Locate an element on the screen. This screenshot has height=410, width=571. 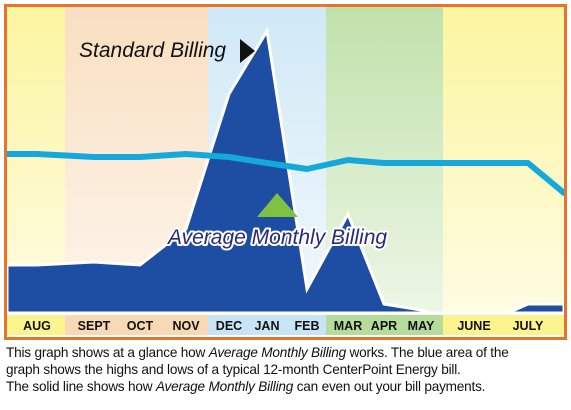
month-label-dec: DEC is located at coordinates (229, 326).